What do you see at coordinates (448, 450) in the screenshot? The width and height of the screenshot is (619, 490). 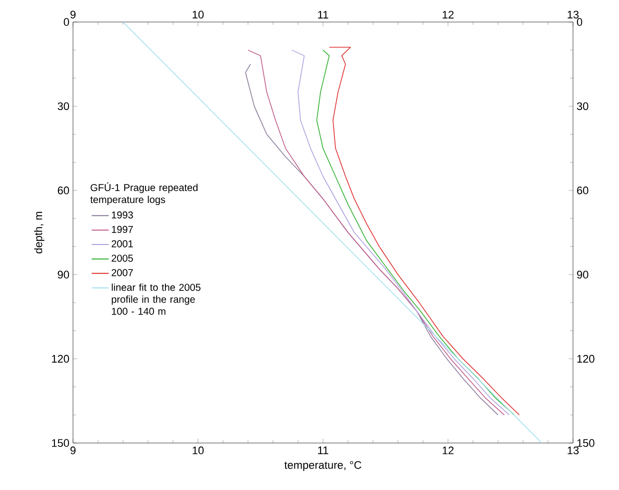 I see `x2-tick-label: 12` at bounding box center [448, 450].